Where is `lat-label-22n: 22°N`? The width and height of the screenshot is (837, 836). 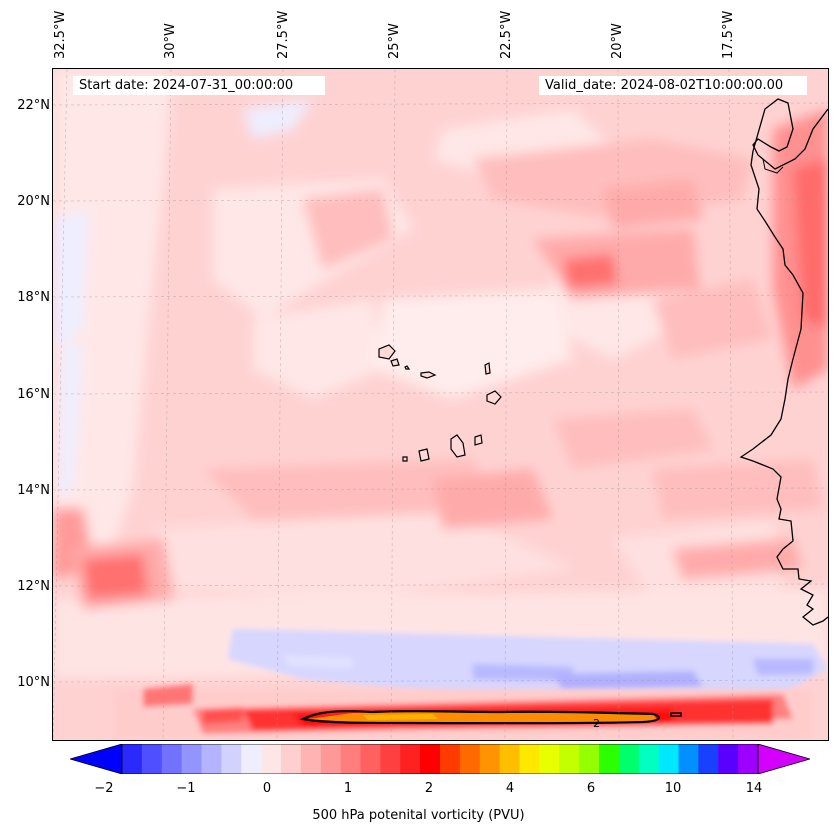 lat-label-22n: 22°N is located at coordinates (33, 105).